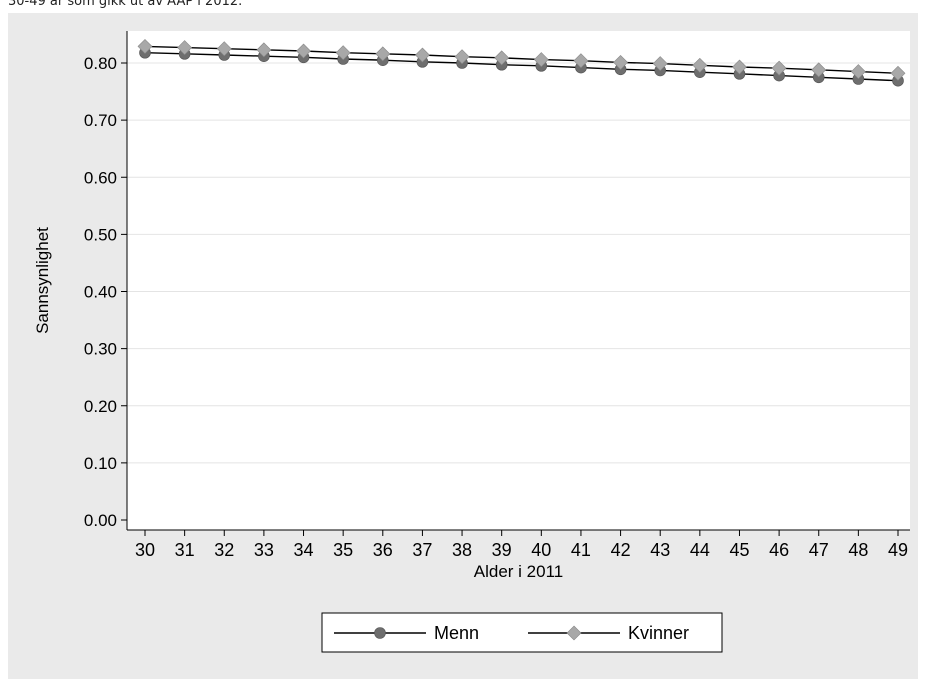 This screenshot has width=926, height=679. What do you see at coordinates (100, 177) in the screenshot?
I see `y-tick-label: 0.60` at bounding box center [100, 177].